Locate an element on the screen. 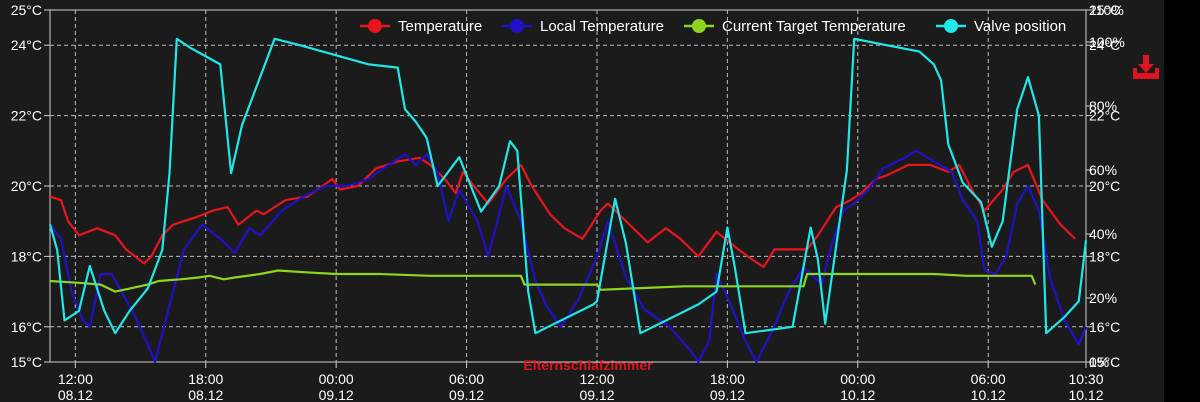 The height and width of the screenshot is (402, 1200). y-tick-label-right-percent: 60% is located at coordinates (1103, 170).